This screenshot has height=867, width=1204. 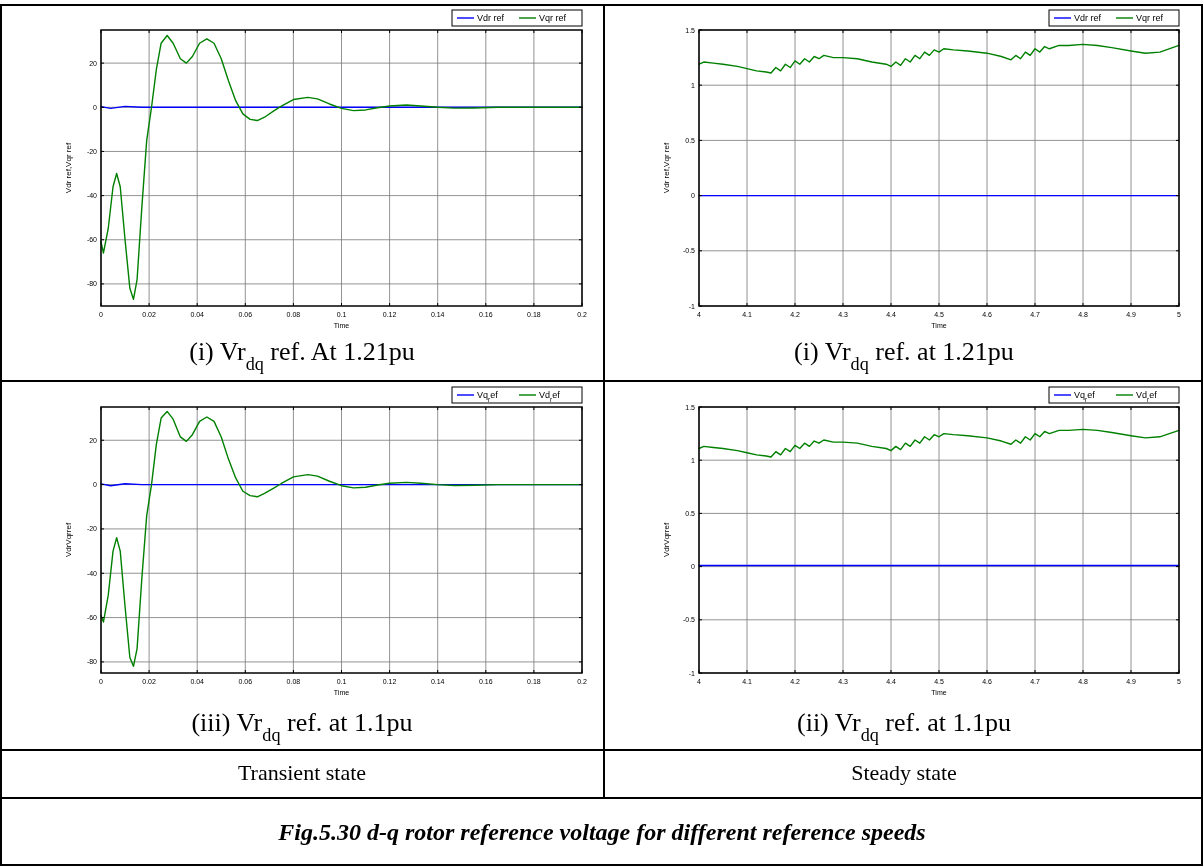 I want to click on text: (i) Vr$_{dq}$ ref. at 1.21pu, so click(x=904, y=355).